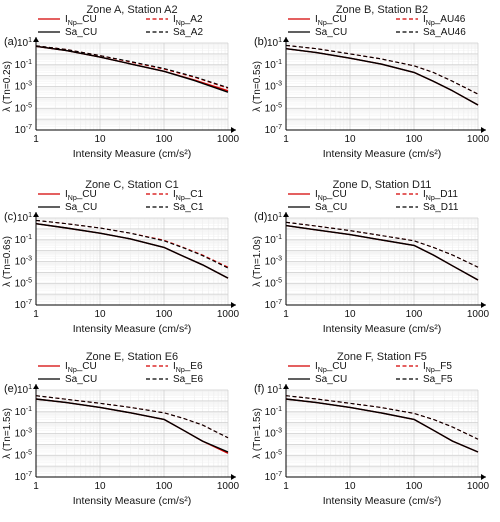  I want to click on legend-entry: Sa_A2, so click(188, 32).